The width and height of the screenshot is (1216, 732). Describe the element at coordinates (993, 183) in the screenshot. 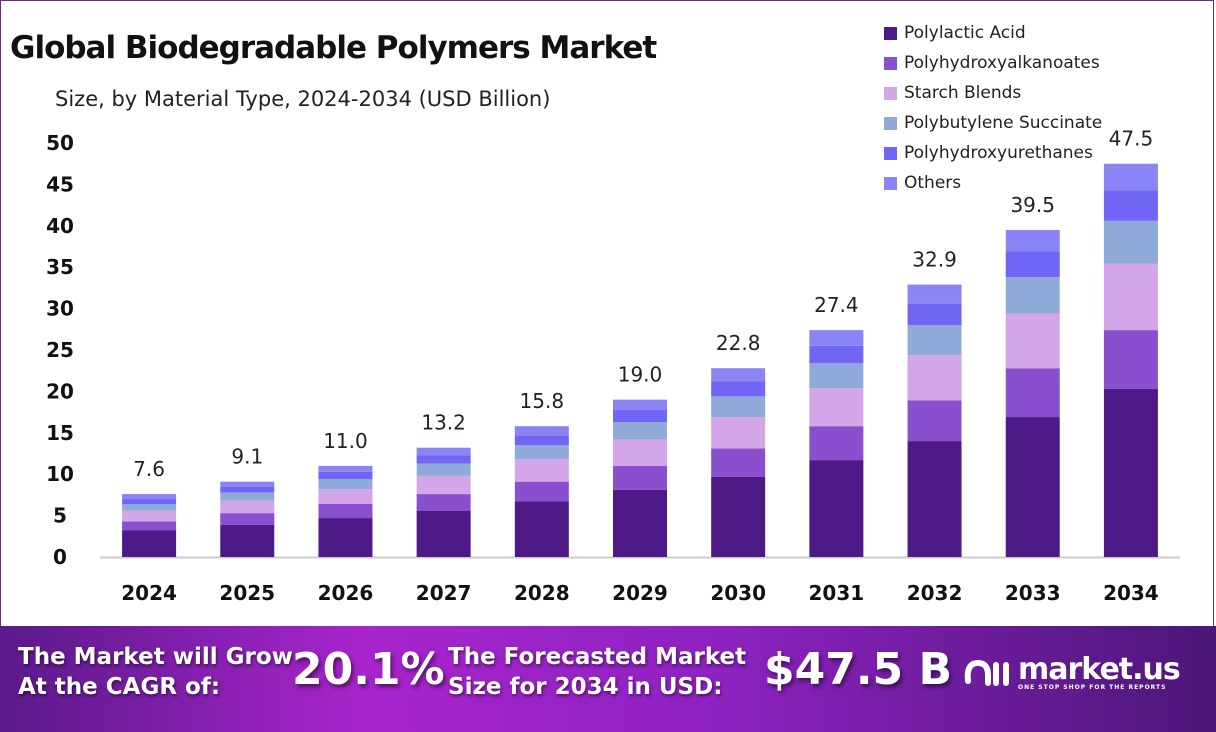

I see `legend-item: Others` at that location.